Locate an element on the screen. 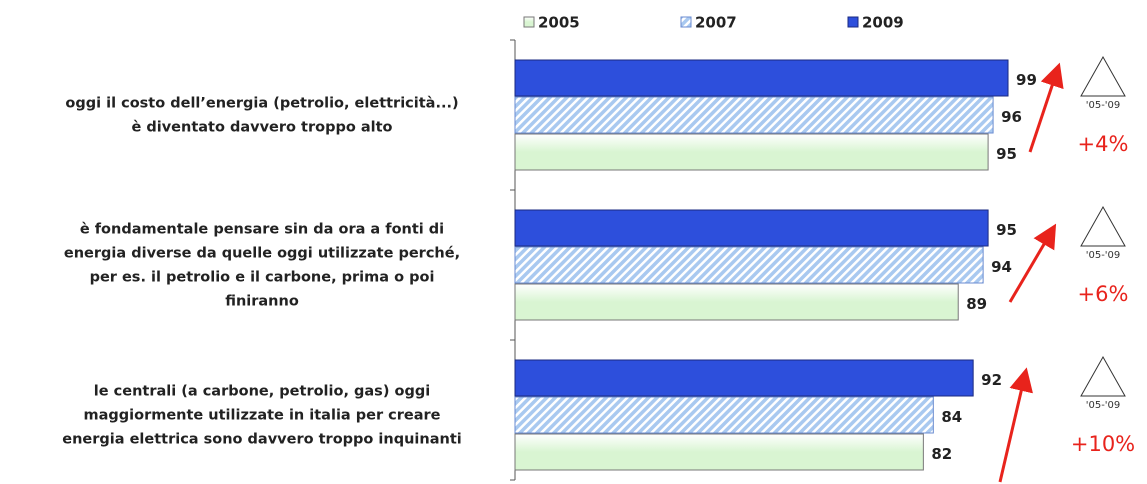 Image resolution: width=1147 pixels, height=484 pixels. data-label: 84 is located at coordinates (951, 417).